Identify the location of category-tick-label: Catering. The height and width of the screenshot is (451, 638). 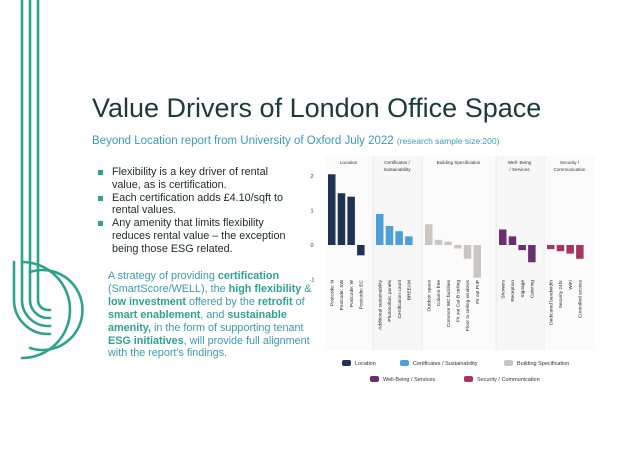
(532, 289).